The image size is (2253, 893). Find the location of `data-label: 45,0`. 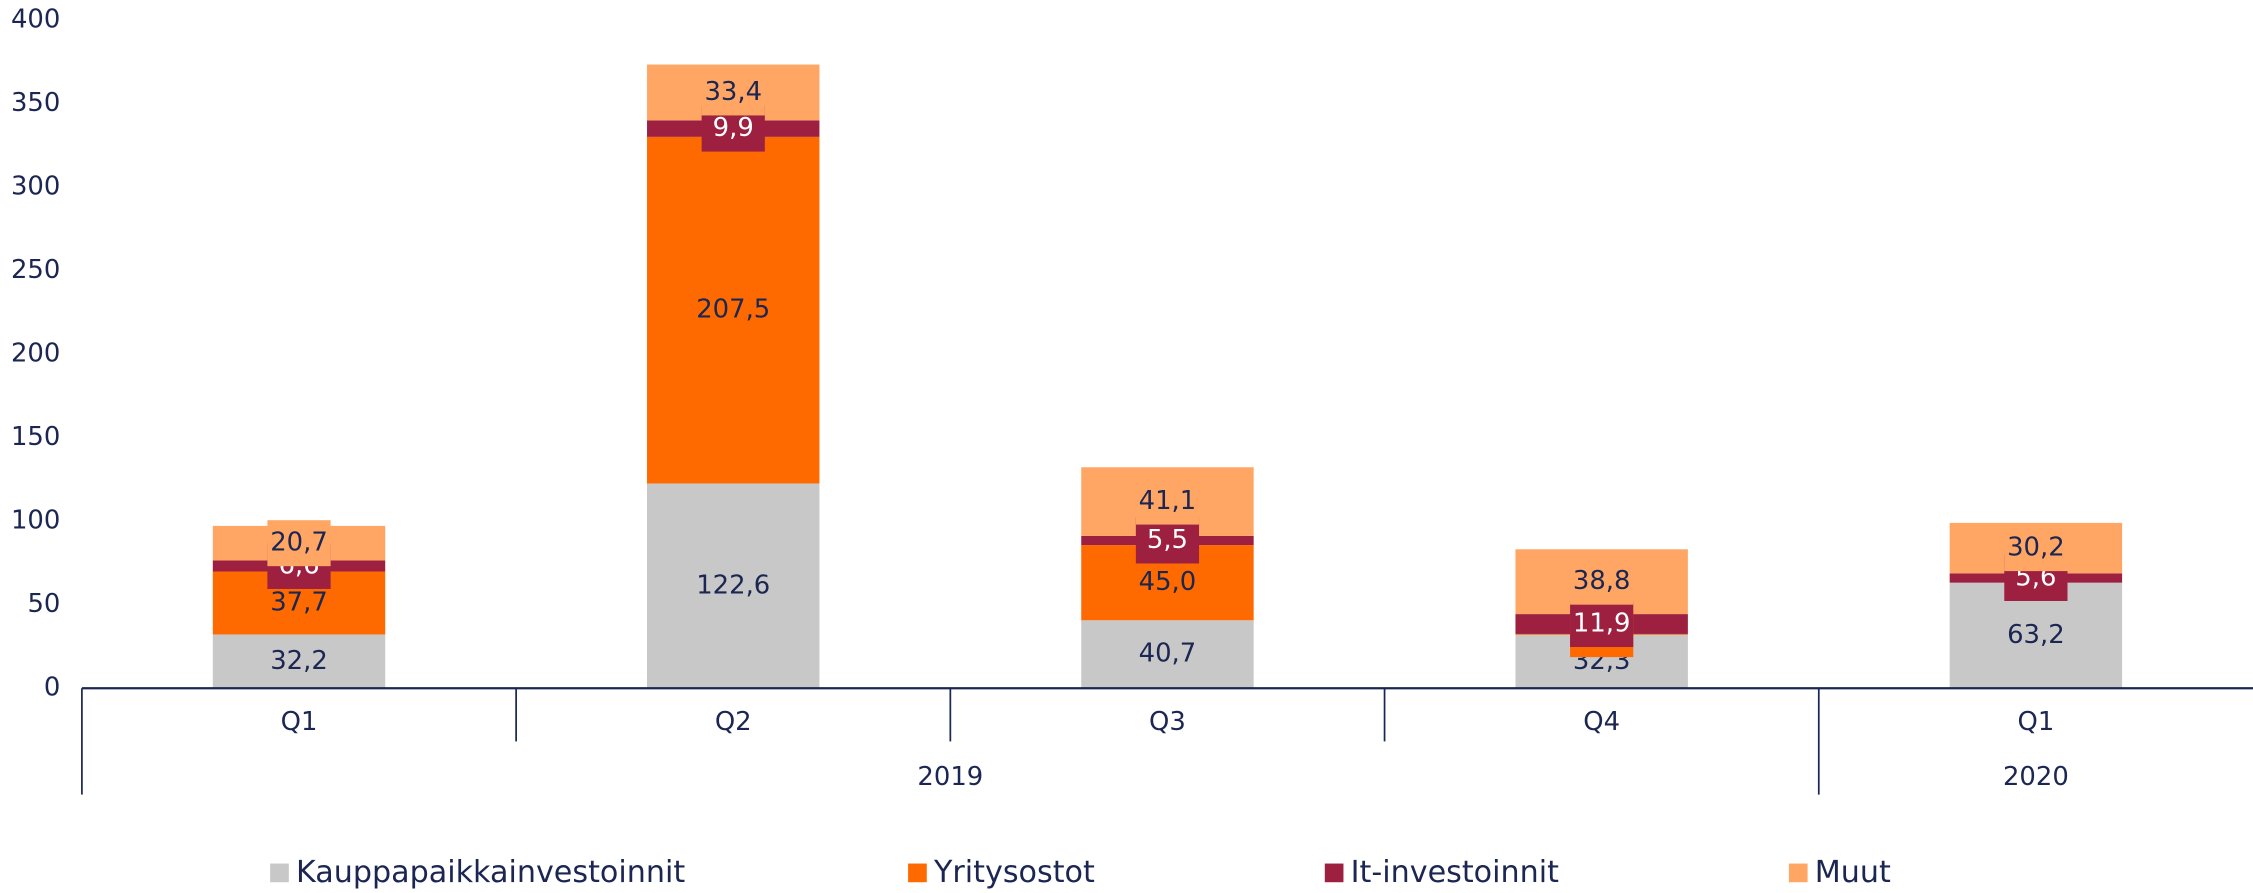

data-label: 45,0 is located at coordinates (1168, 582).